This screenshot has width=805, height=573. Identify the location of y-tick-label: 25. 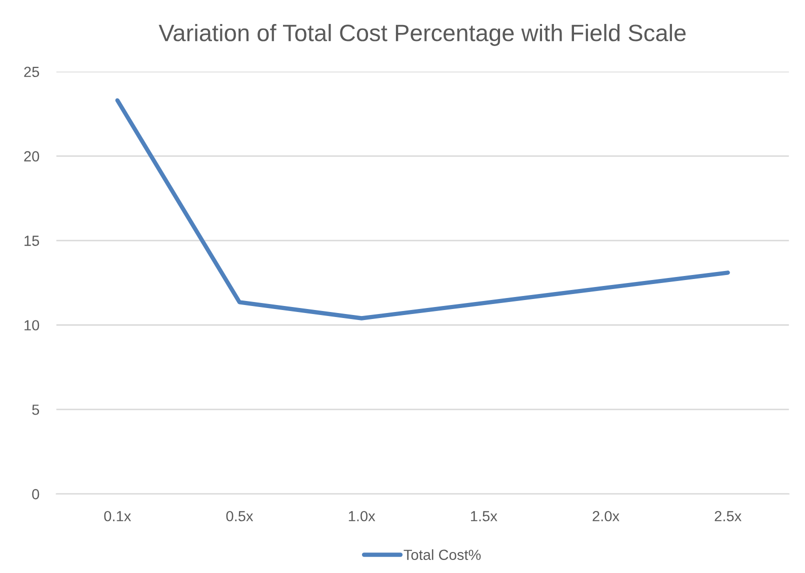
(32, 72).